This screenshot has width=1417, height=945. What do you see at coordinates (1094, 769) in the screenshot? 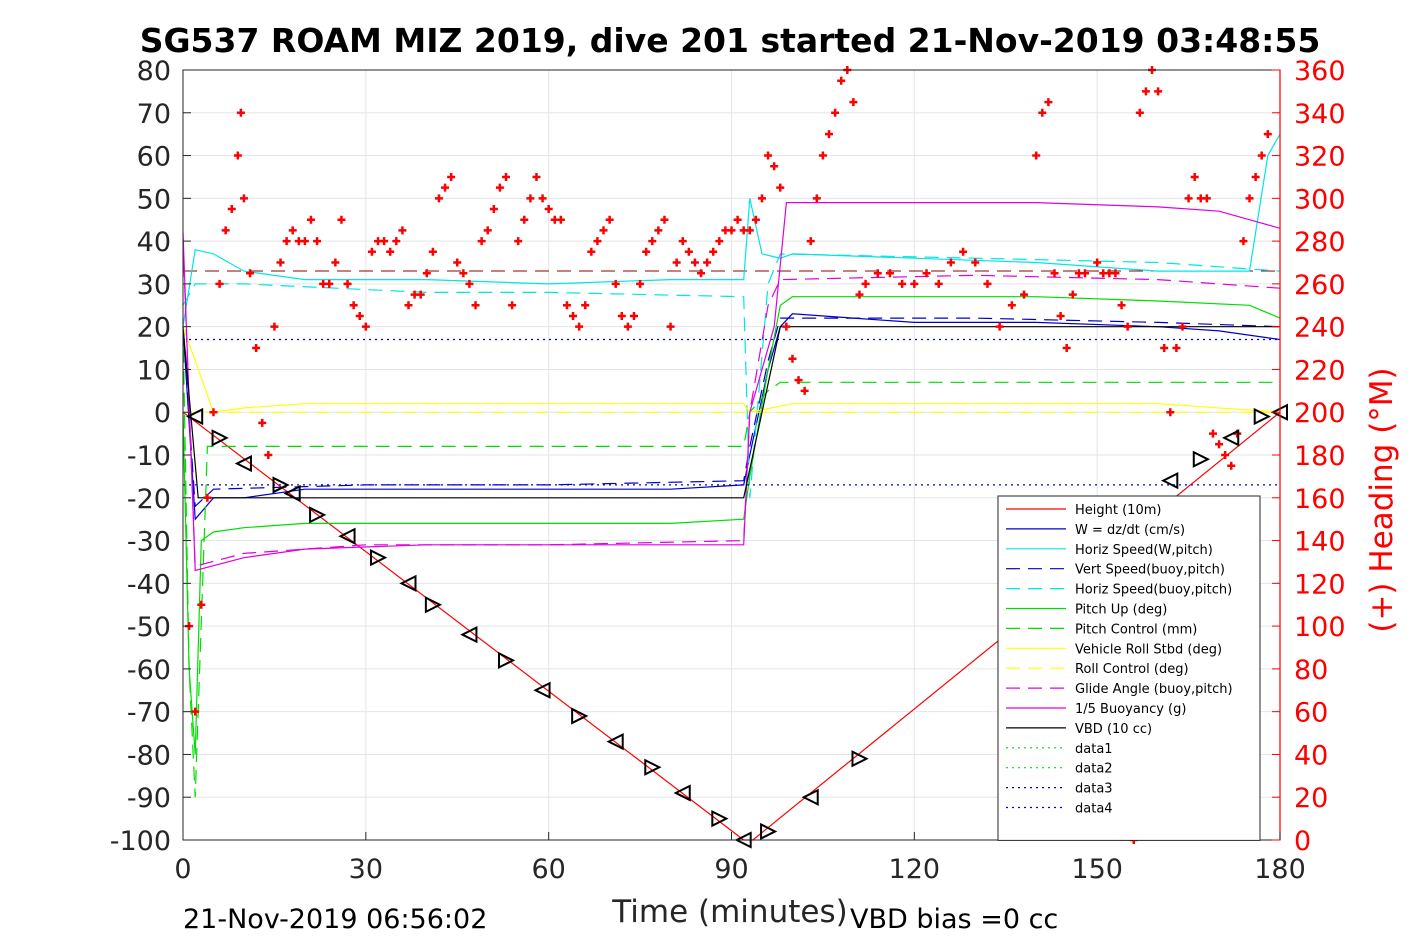
I see `legend-entry: data2` at bounding box center [1094, 769].